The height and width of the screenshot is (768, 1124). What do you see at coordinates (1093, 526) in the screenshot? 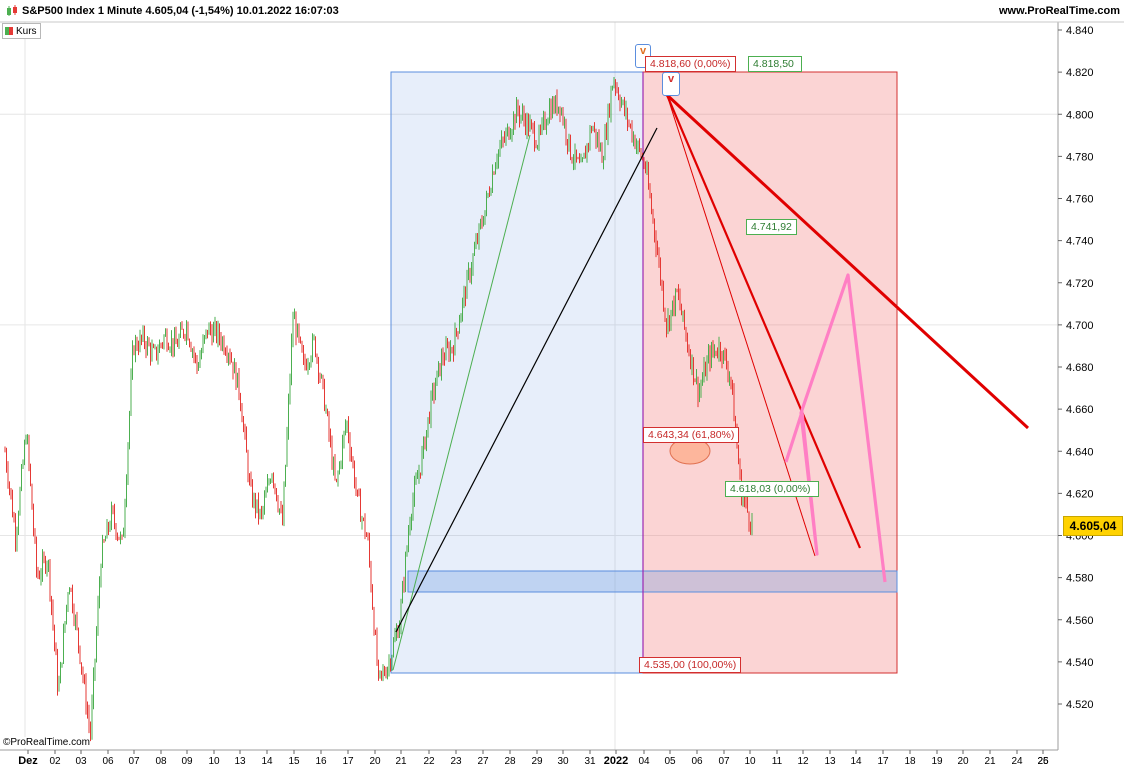
I see `last-price-badge: 4.605,04` at bounding box center [1093, 526].